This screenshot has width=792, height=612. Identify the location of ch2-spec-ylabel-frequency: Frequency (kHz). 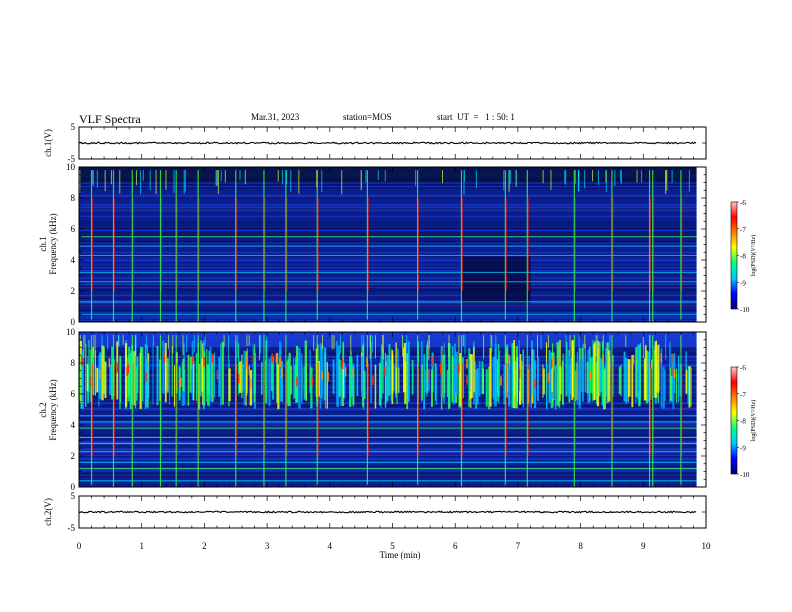
(53, 409).